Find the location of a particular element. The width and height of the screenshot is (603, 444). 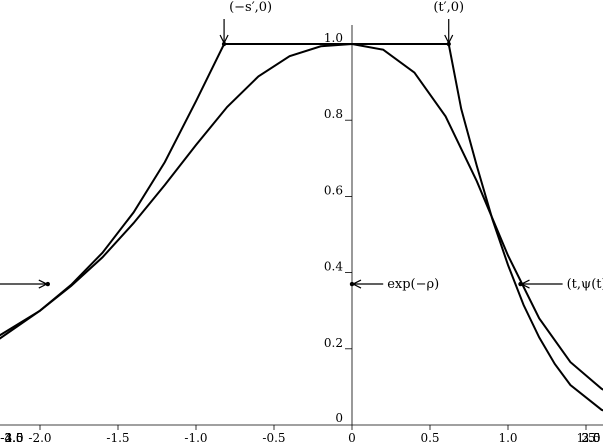

annotation-label: (t′,0) is located at coordinates (448, 7).